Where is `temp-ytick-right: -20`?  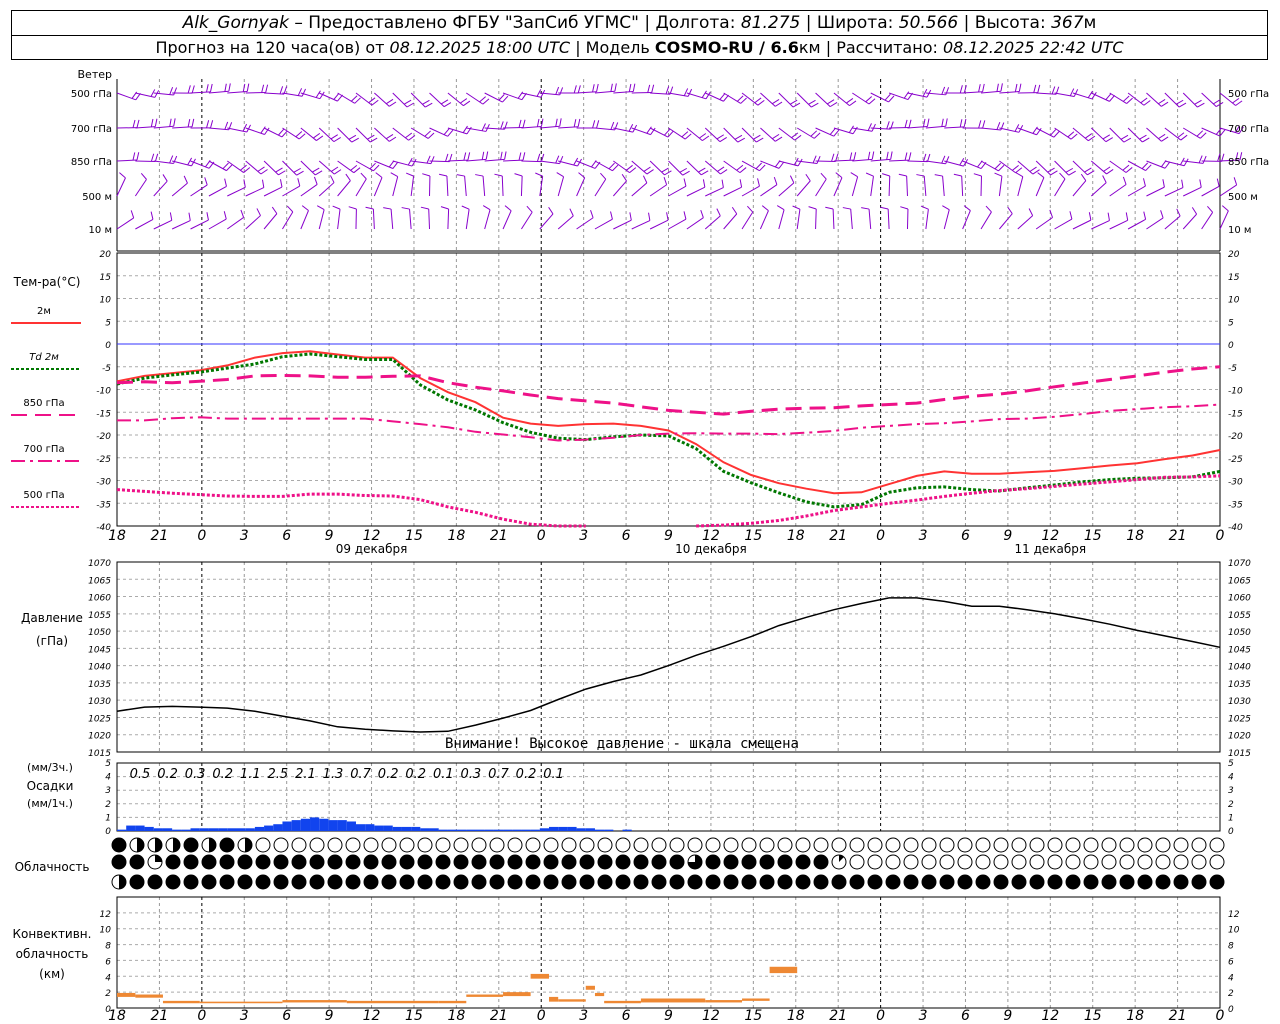
temp-ytick-right: -20 is located at coordinates (1235, 437).